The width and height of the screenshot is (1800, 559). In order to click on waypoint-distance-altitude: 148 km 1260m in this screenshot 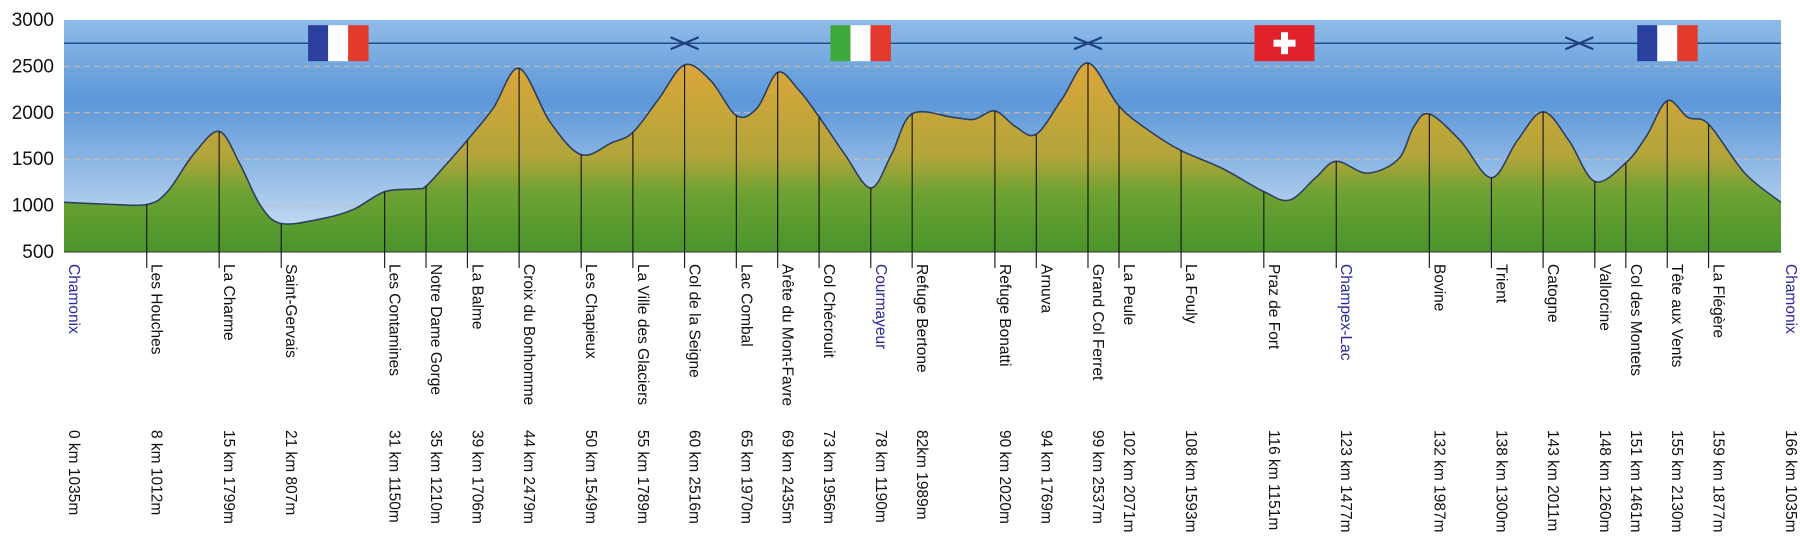, I will do `click(1604, 481)`.